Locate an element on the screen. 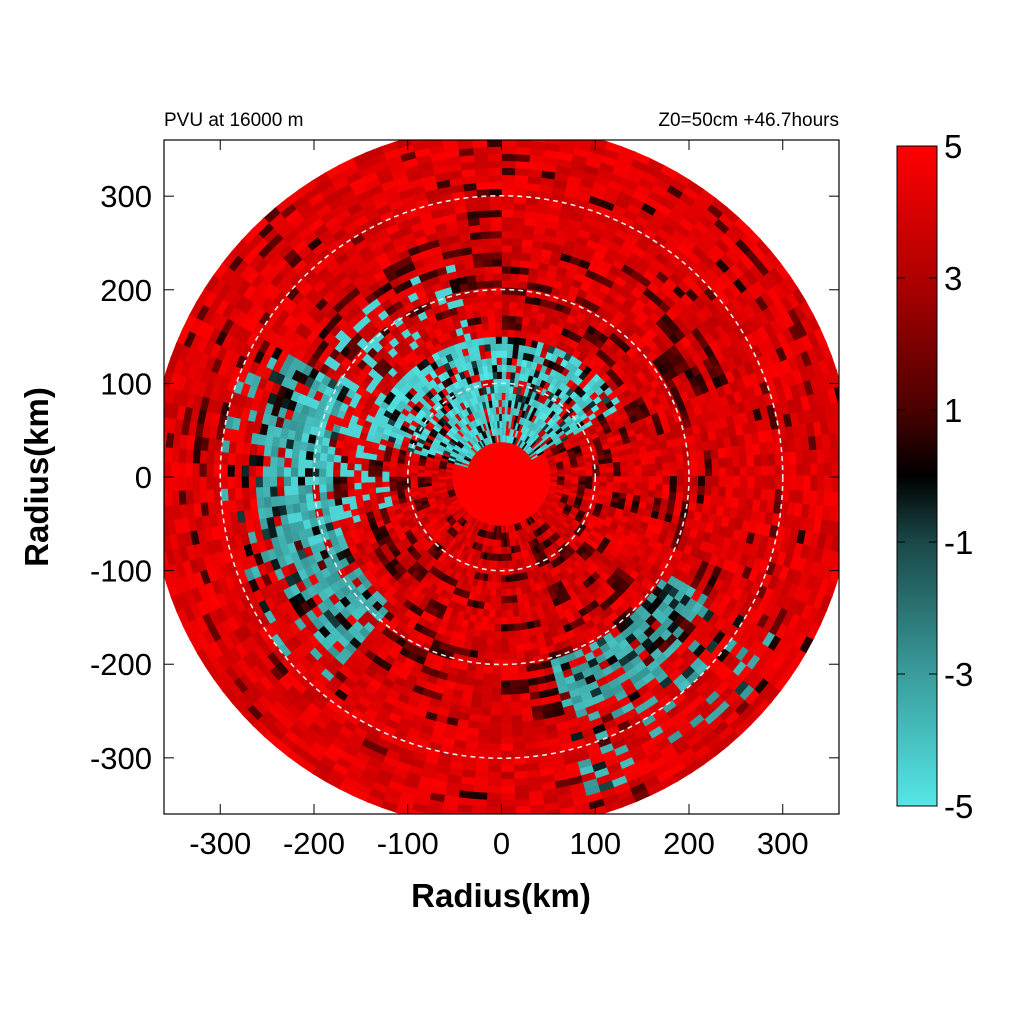 Image resolution: width=1024 pixels, height=1024 pixels. title-left: PVU at 16000 m is located at coordinates (233, 120).